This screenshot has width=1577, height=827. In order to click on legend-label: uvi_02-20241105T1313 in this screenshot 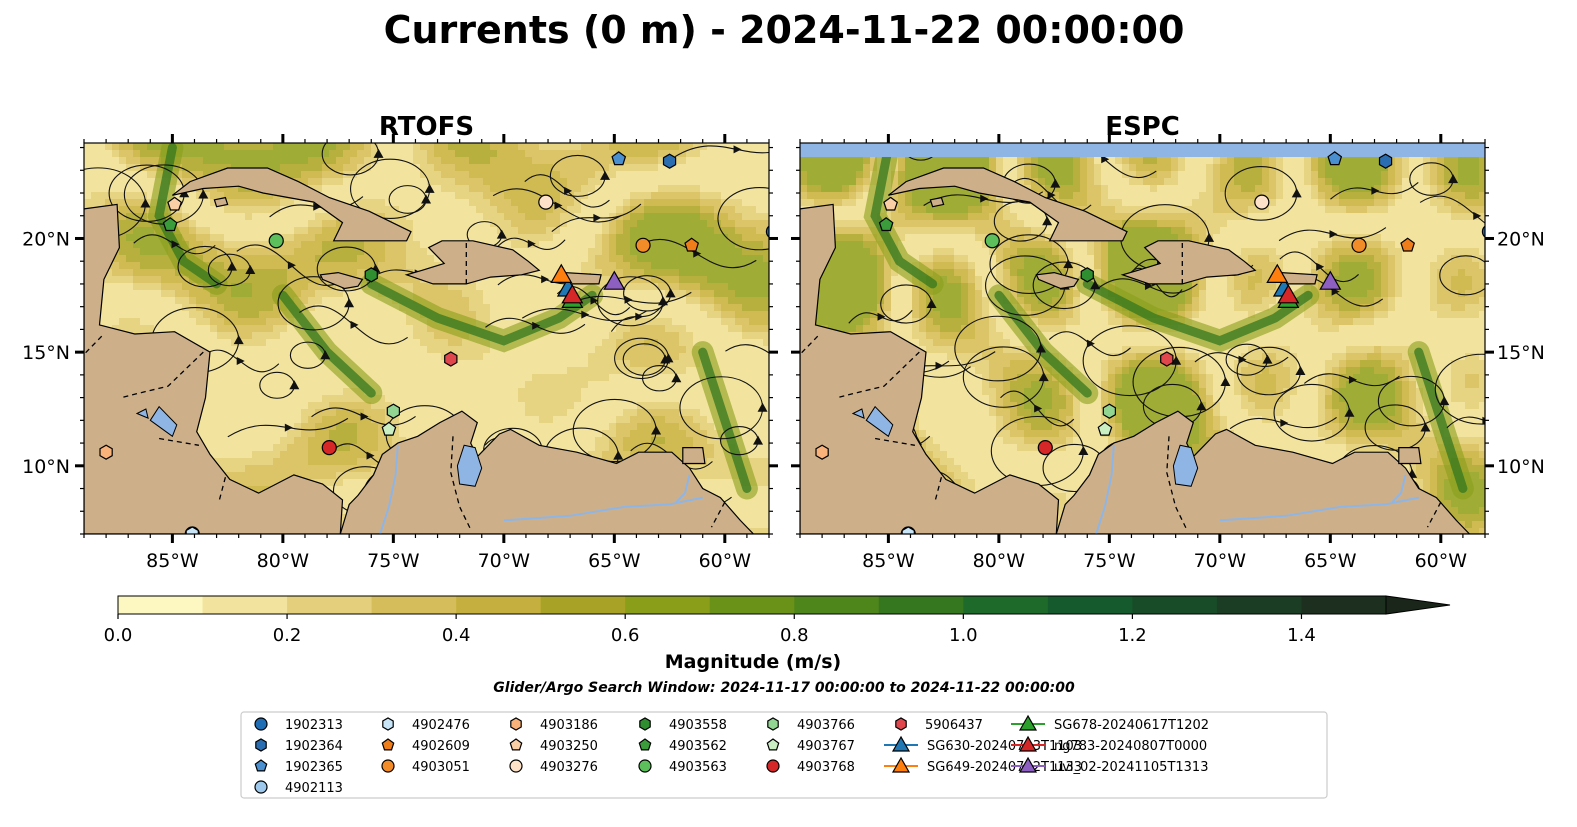, I will do `click(1131, 767)`.